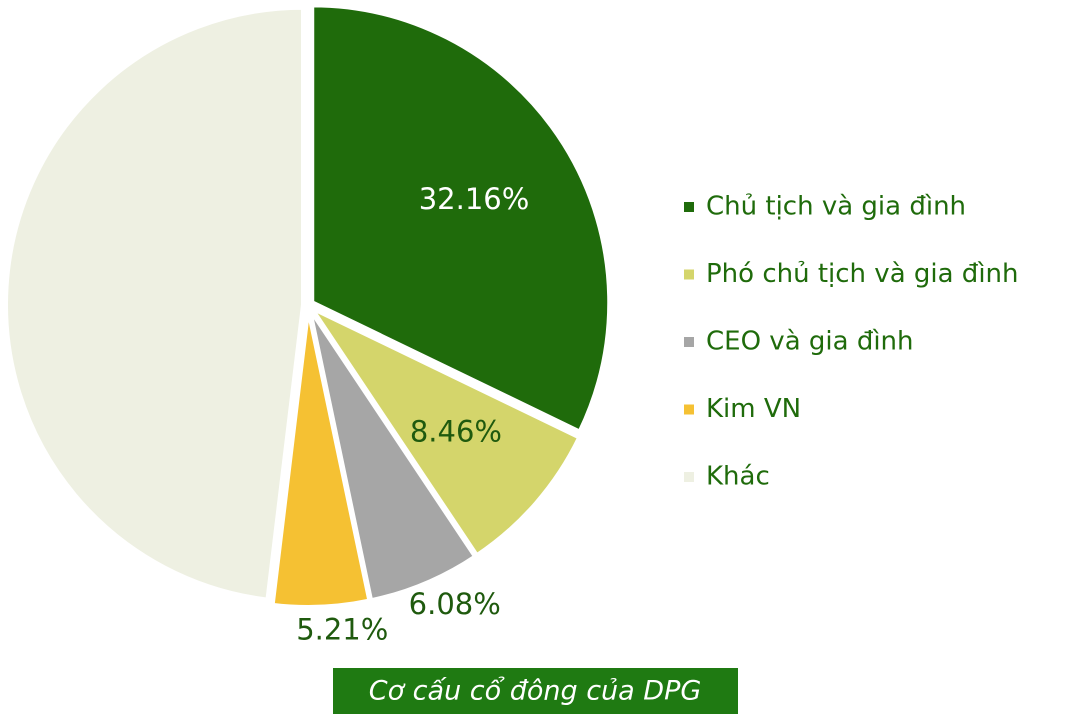  What do you see at coordinates (862, 274) in the screenshot?
I see `legend-label: Phó chủ tịch và gia đình` at bounding box center [862, 274].